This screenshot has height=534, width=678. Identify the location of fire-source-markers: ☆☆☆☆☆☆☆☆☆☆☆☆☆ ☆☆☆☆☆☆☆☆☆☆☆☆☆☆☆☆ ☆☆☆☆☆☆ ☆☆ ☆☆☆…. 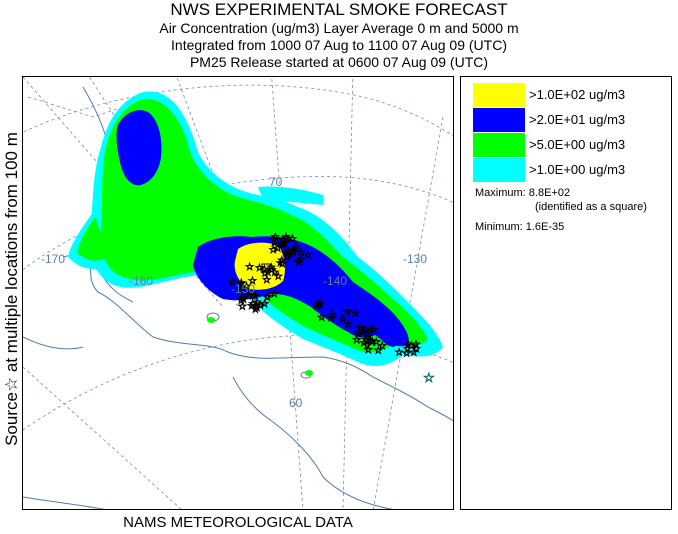
(325, 295).